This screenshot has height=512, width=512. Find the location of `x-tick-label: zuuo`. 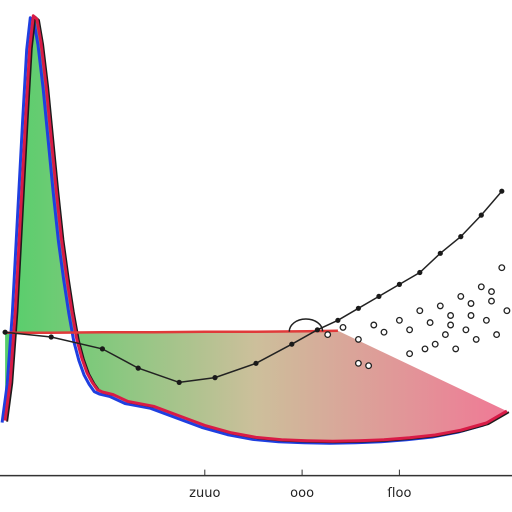

x-tick-label: zuuo is located at coordinates (204, 493).